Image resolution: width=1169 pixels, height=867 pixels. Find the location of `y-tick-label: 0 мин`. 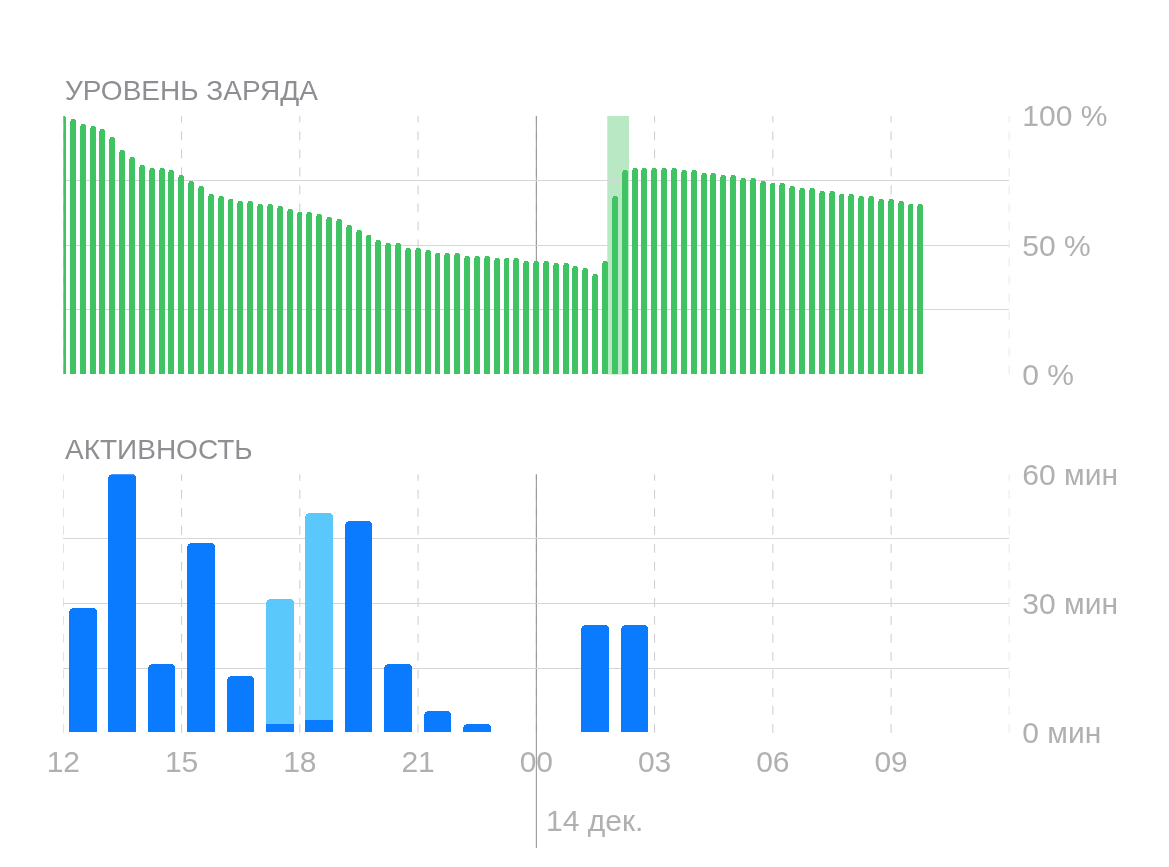

y-tick-label: 0 мин is located at coordinates (1062, 733).